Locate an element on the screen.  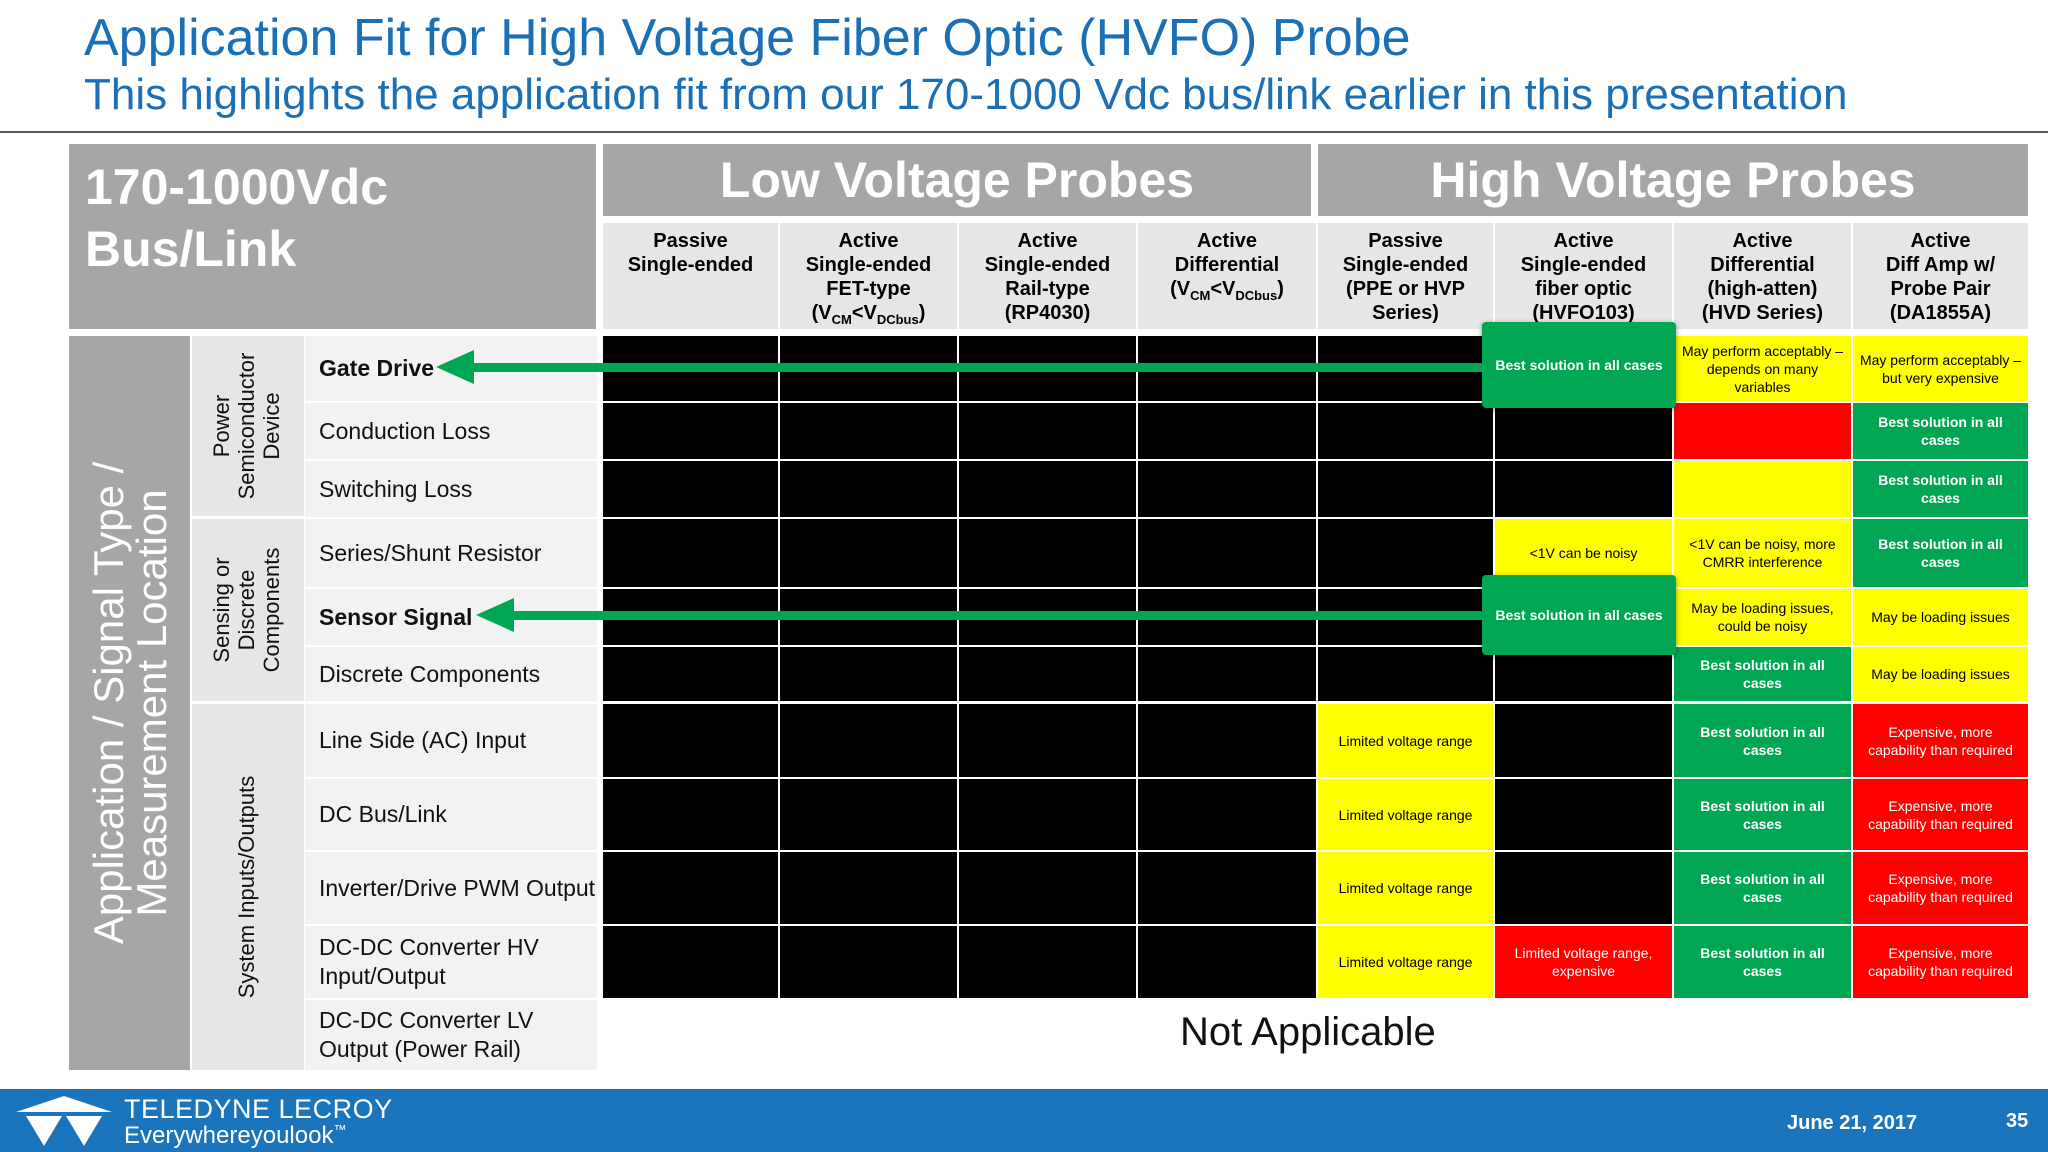
high-voltage-header: High Voltage Probes is located at coordinates (1673, 180).